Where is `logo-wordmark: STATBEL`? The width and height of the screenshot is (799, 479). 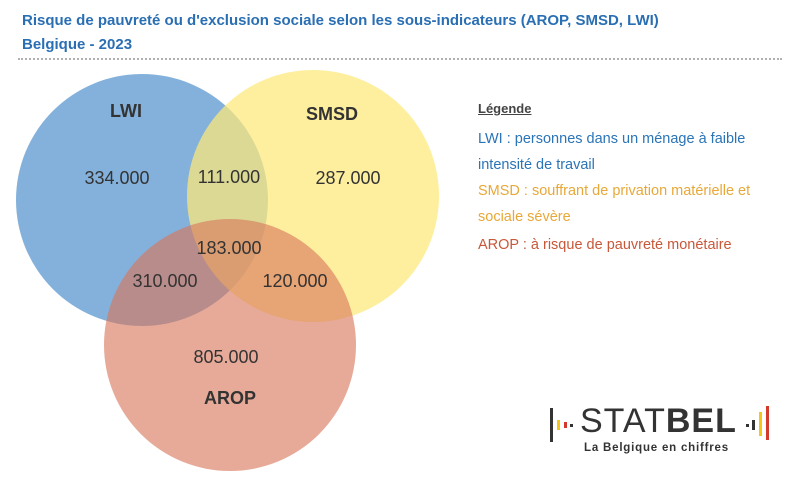 logo-wordmark: STATBEL is located at coordinates (658, 421).